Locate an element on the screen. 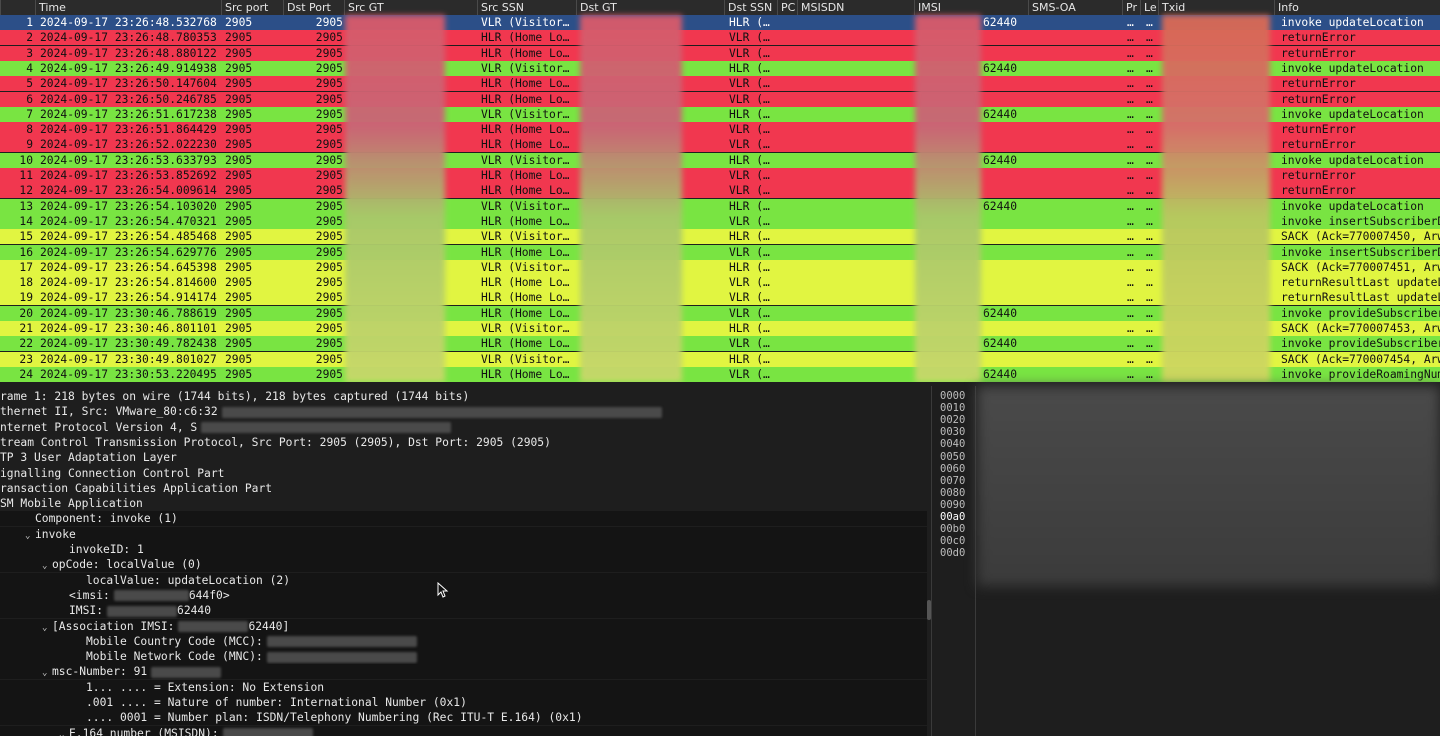  detail-field-text: localValue: updateLocation (2) is located at coordinates (188, 580).